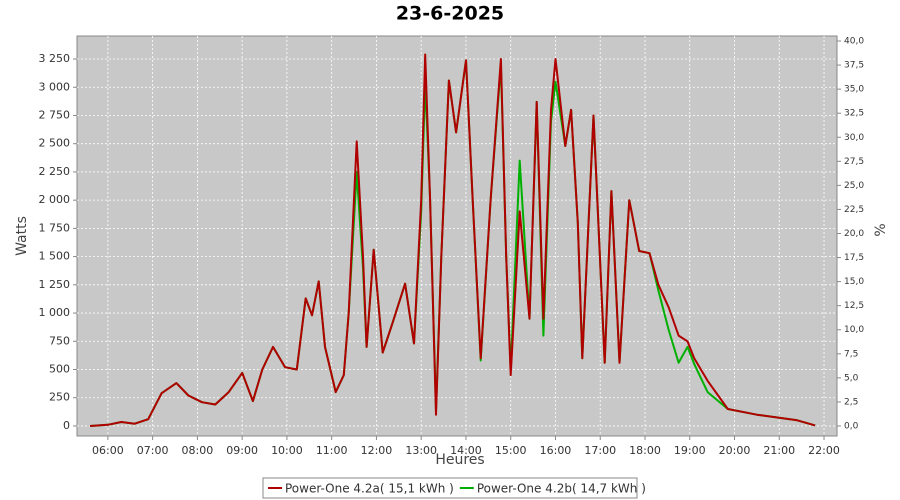  Describe the element at coordinates (854, 258) in the screenshot. I see `y2-tick-label: 17,5` at that location.